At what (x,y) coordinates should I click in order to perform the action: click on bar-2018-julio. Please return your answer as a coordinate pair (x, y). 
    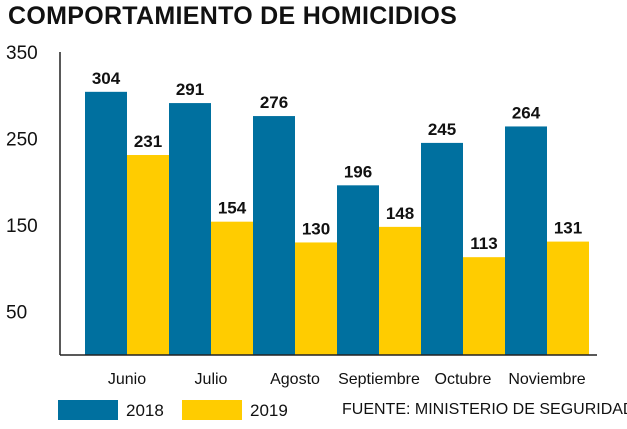
    Looking at the image, I should click on (190, 229).